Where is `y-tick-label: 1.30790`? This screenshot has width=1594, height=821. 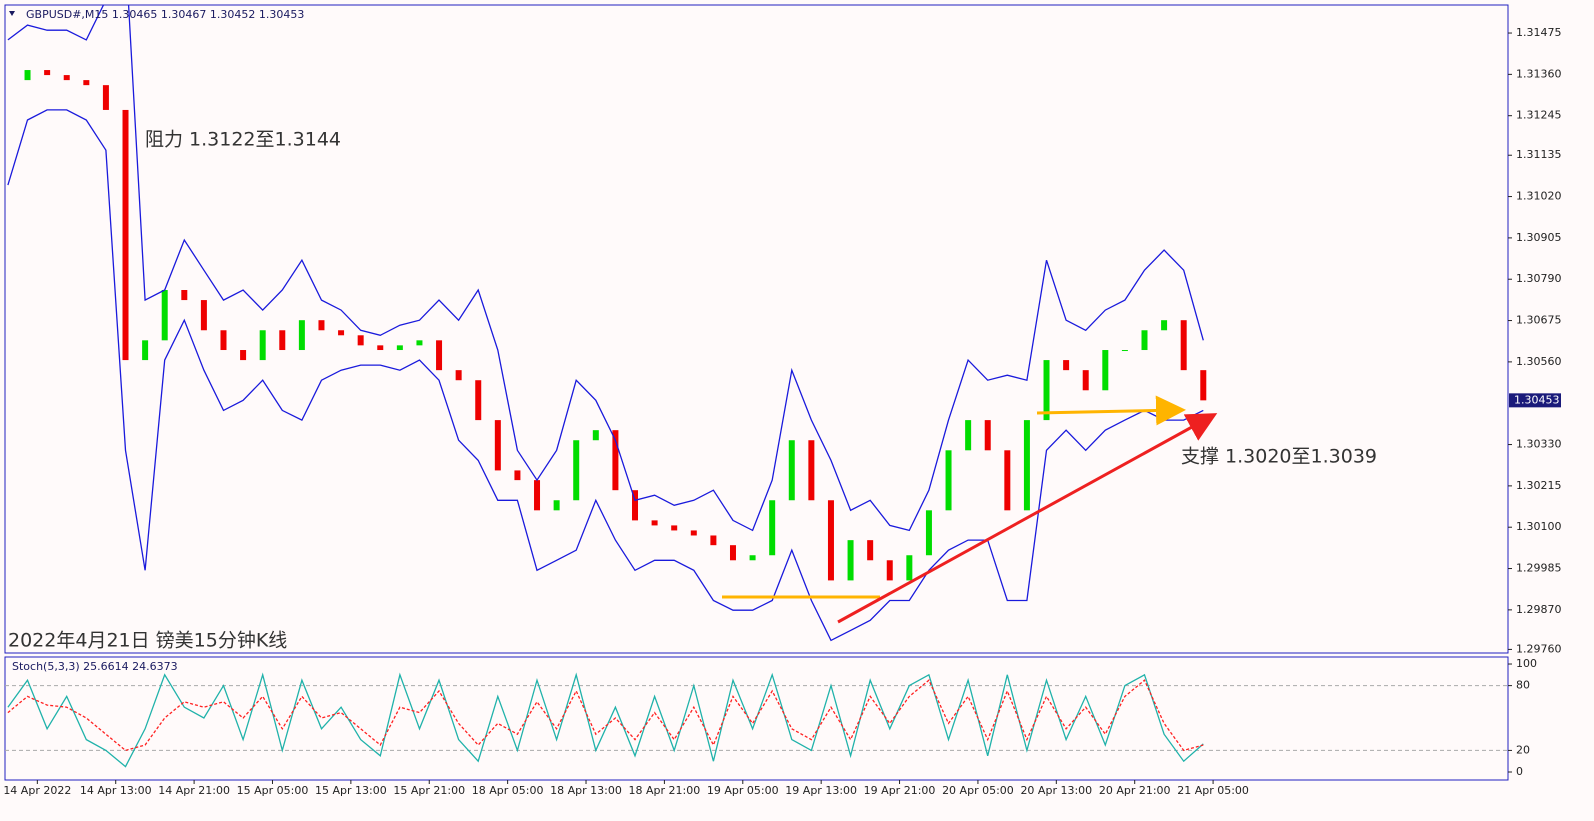 y-tick-label: 1.30790 is located at coordinates (1539, 278).